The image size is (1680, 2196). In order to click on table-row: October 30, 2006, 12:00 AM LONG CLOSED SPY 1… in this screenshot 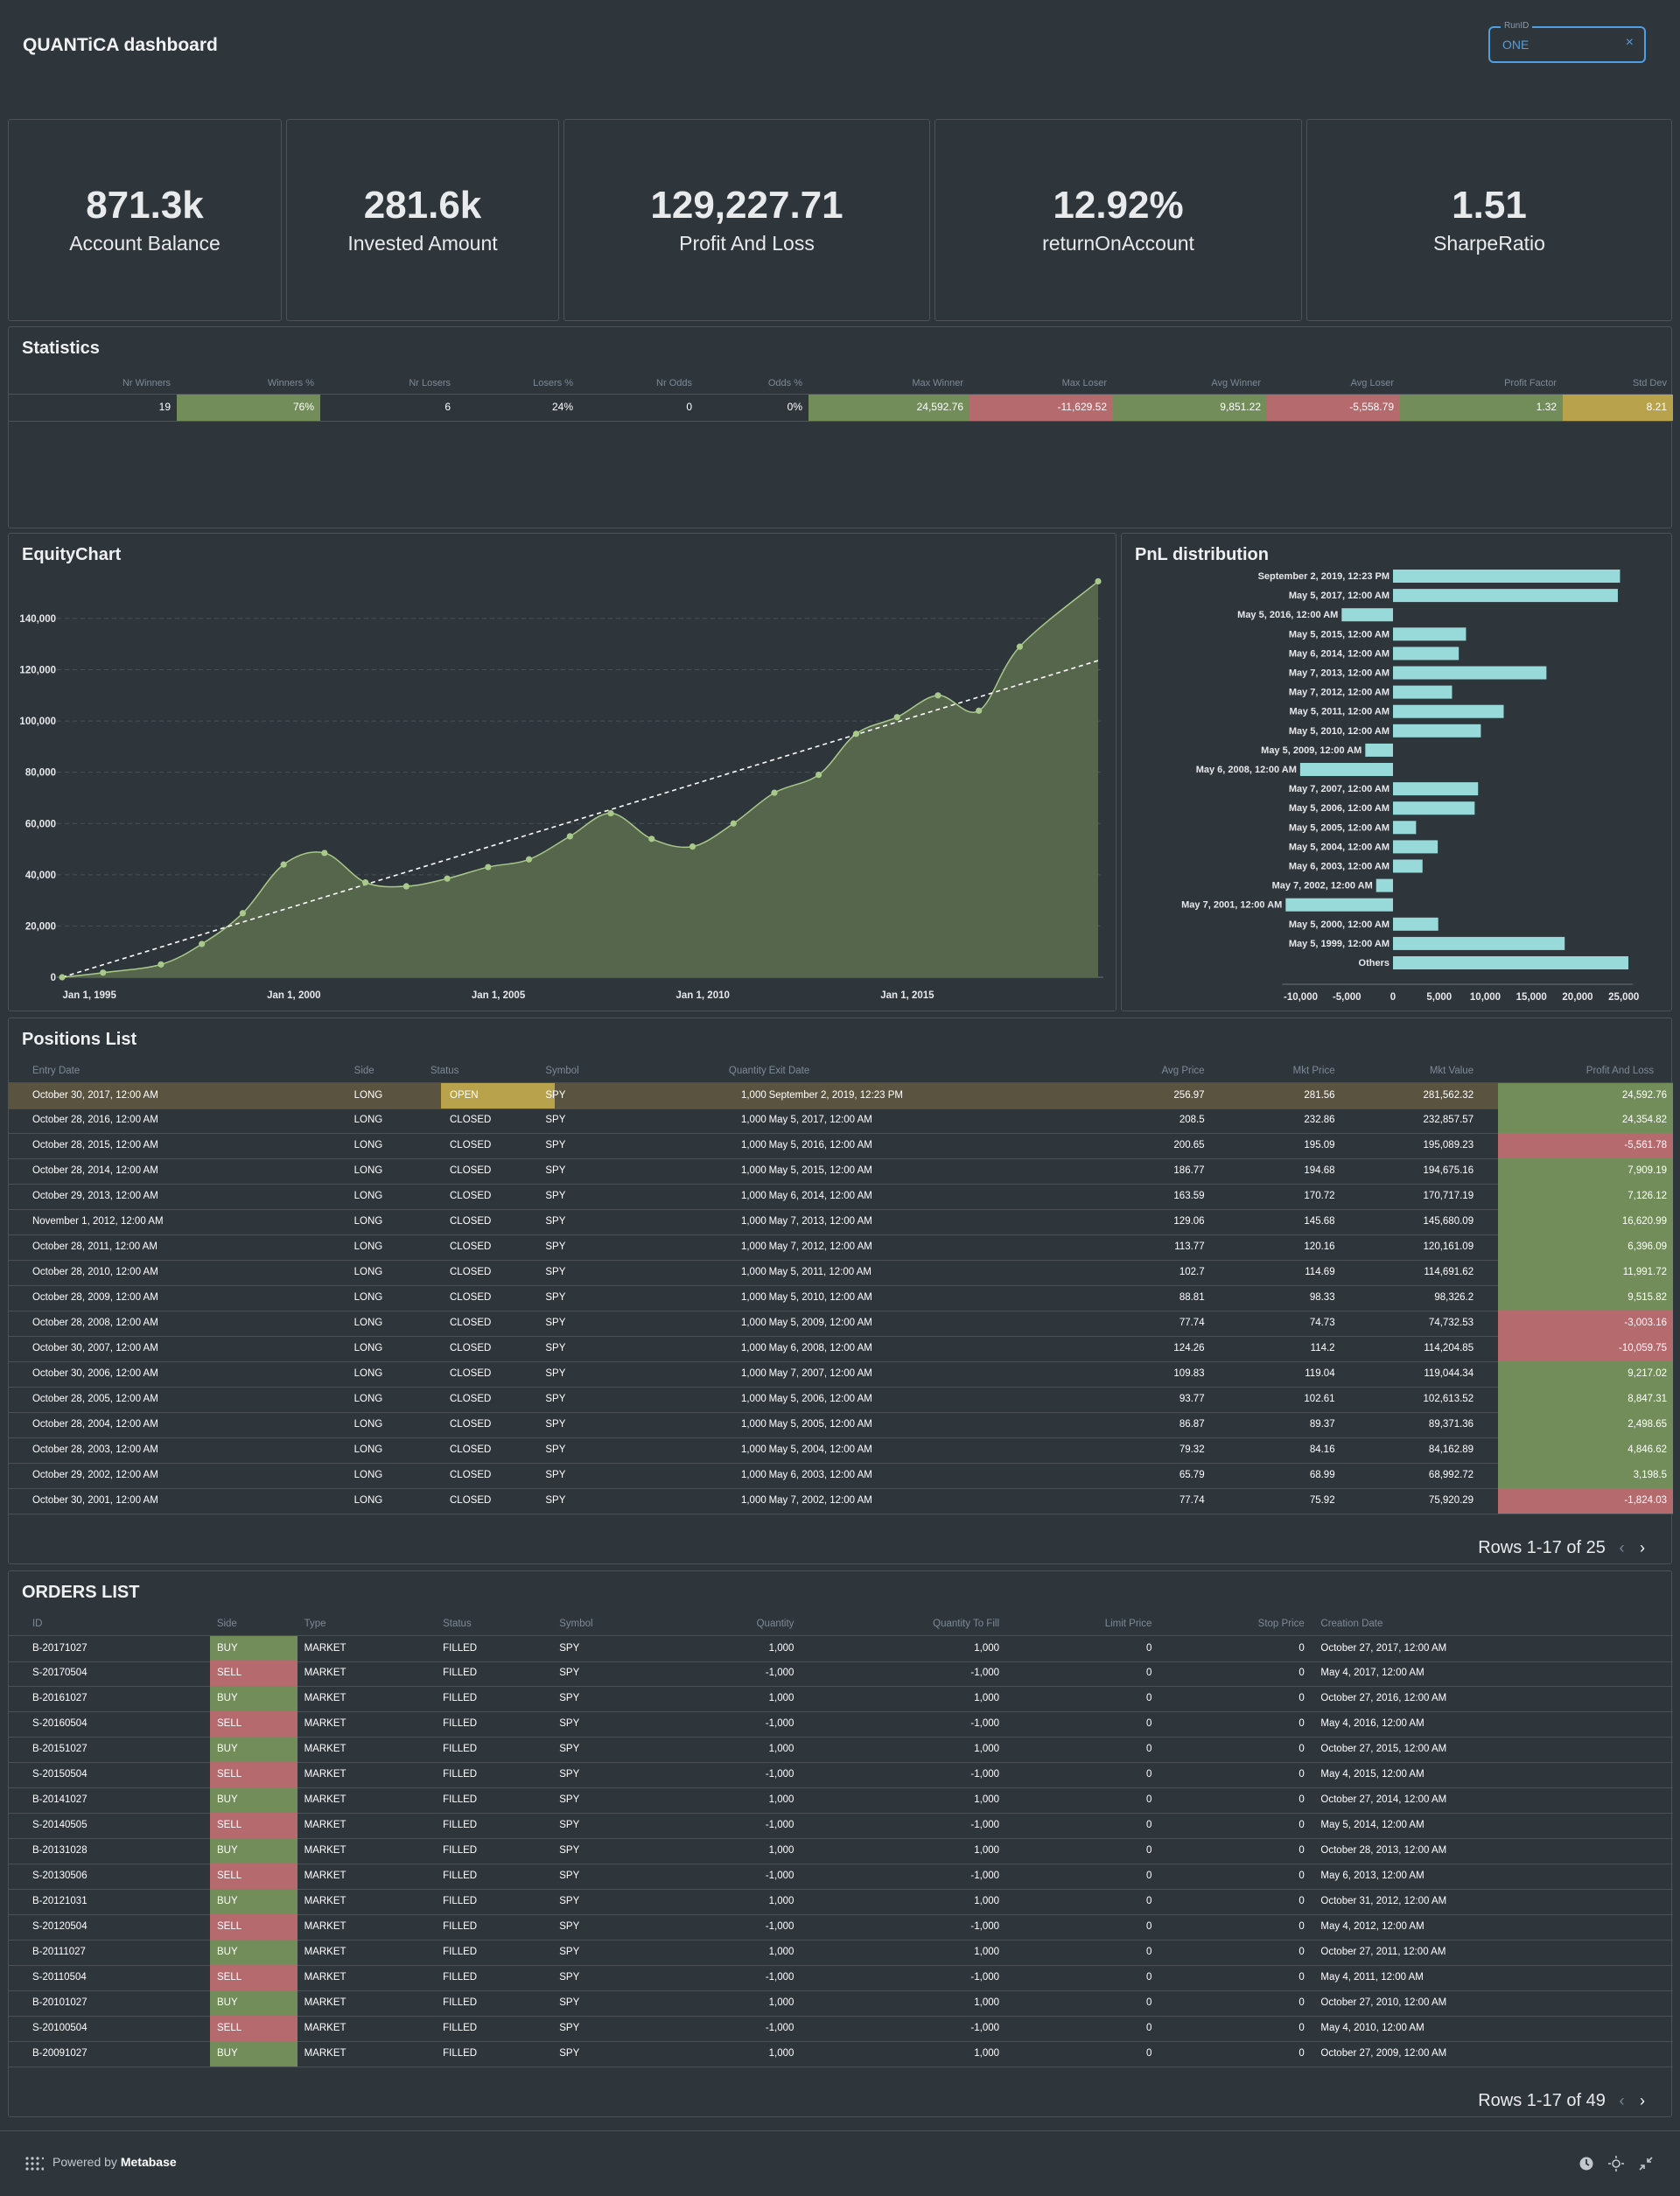, I will do `click(841, 1374)`.